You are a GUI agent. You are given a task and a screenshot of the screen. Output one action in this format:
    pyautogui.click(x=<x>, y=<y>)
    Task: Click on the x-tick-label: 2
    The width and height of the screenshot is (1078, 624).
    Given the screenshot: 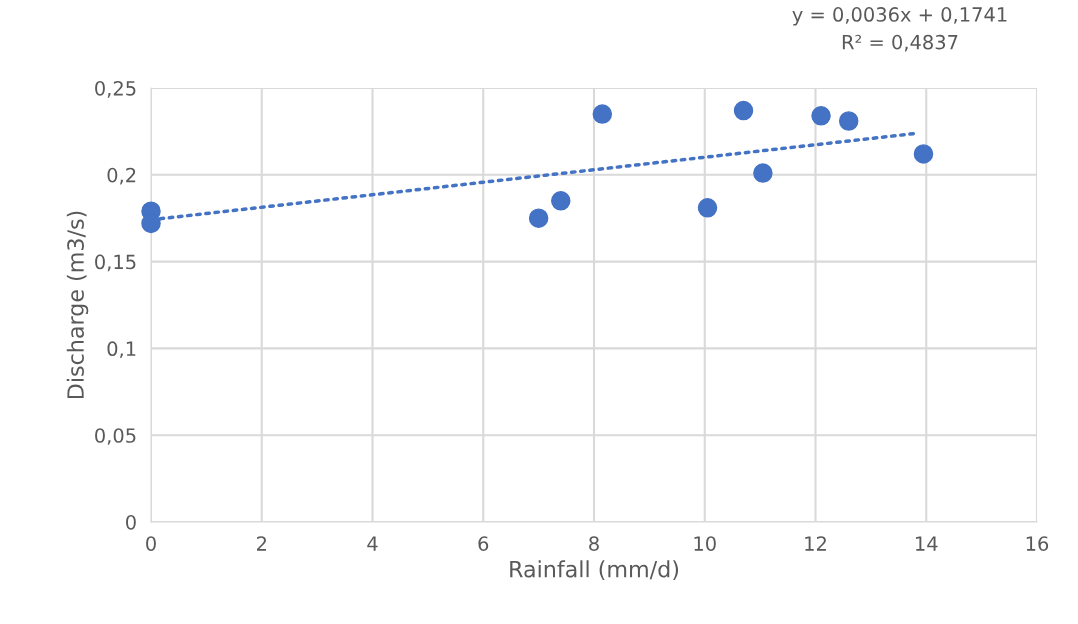 What is the action you would take?
    pyautogui.click(x=261, y=543)
    